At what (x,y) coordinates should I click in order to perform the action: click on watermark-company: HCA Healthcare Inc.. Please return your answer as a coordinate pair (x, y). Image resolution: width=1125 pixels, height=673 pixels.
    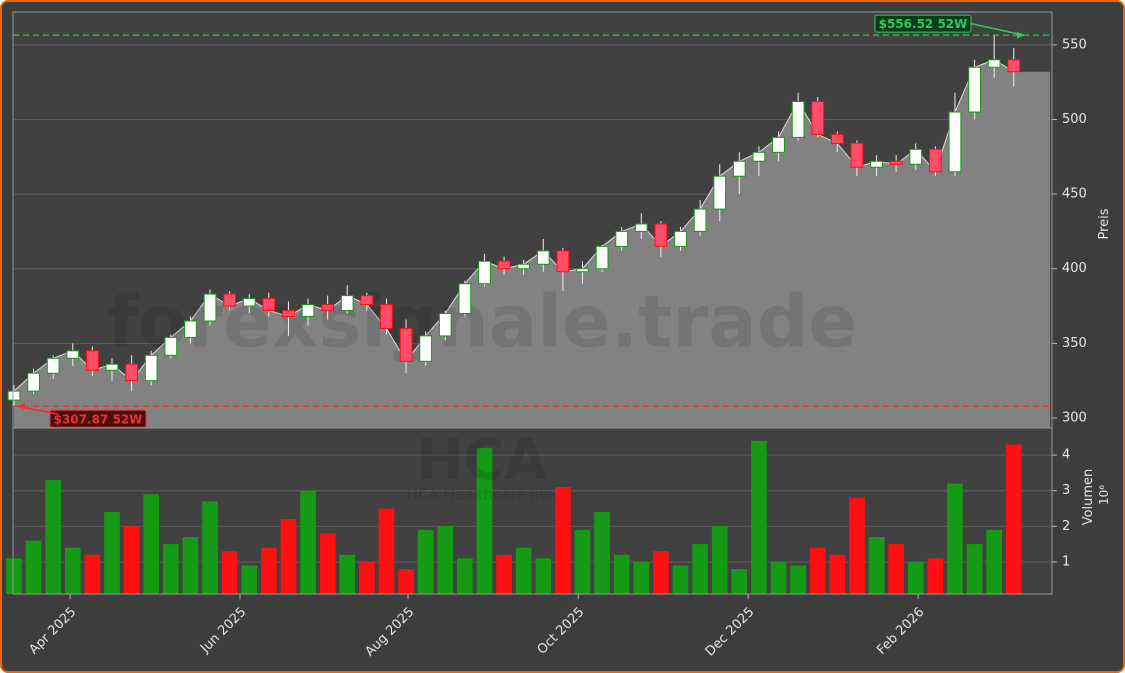
    Looking at the image, I should click on (482, 495).